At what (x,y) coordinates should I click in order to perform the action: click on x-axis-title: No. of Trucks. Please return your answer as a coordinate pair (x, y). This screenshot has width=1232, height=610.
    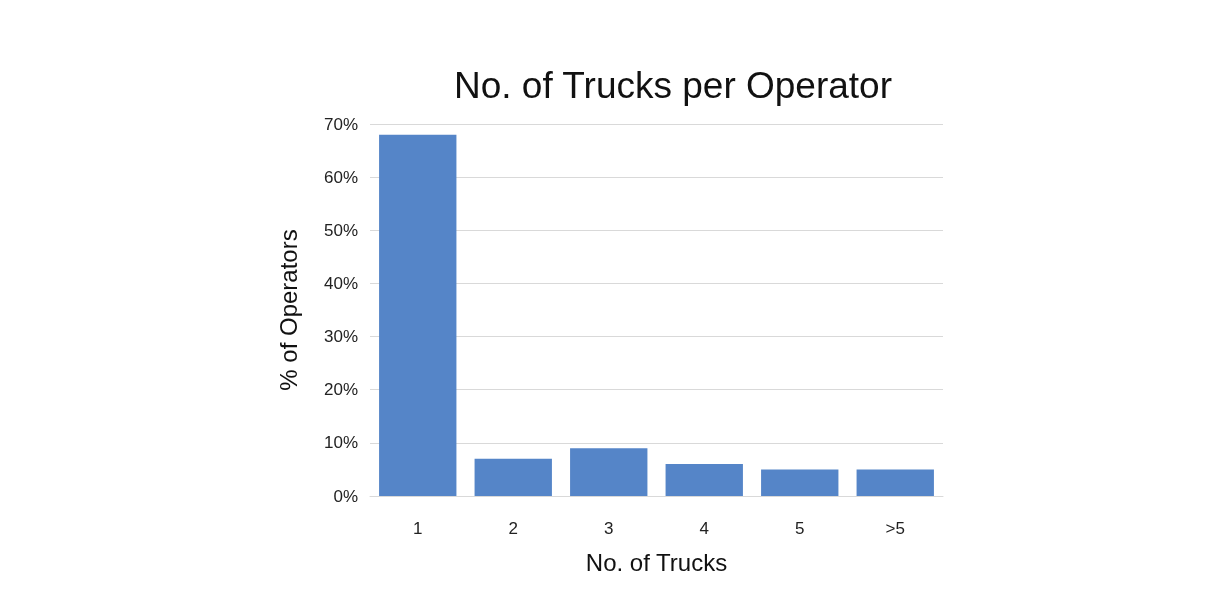
    Looking at the image, I should click on (656, 562).